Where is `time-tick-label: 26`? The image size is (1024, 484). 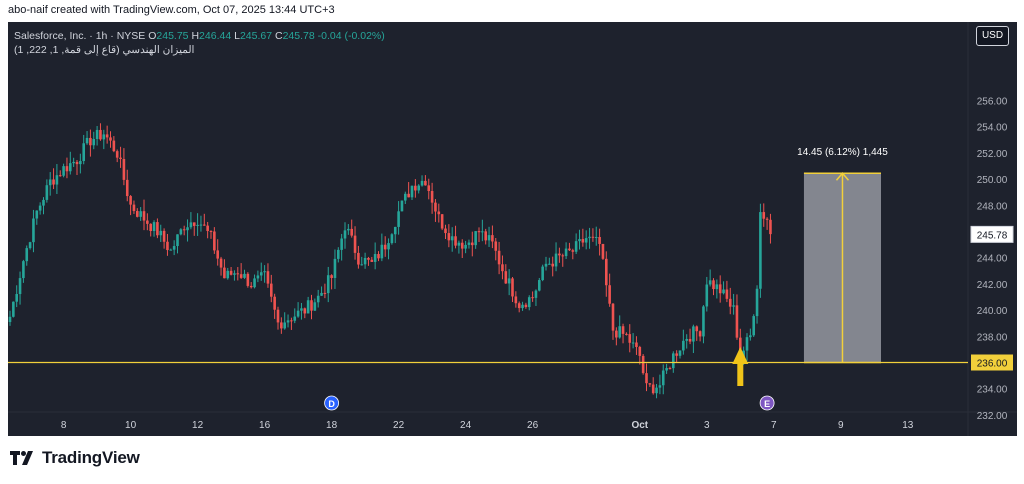 time-tick-label: 26 is located at coordinates (533, 425).